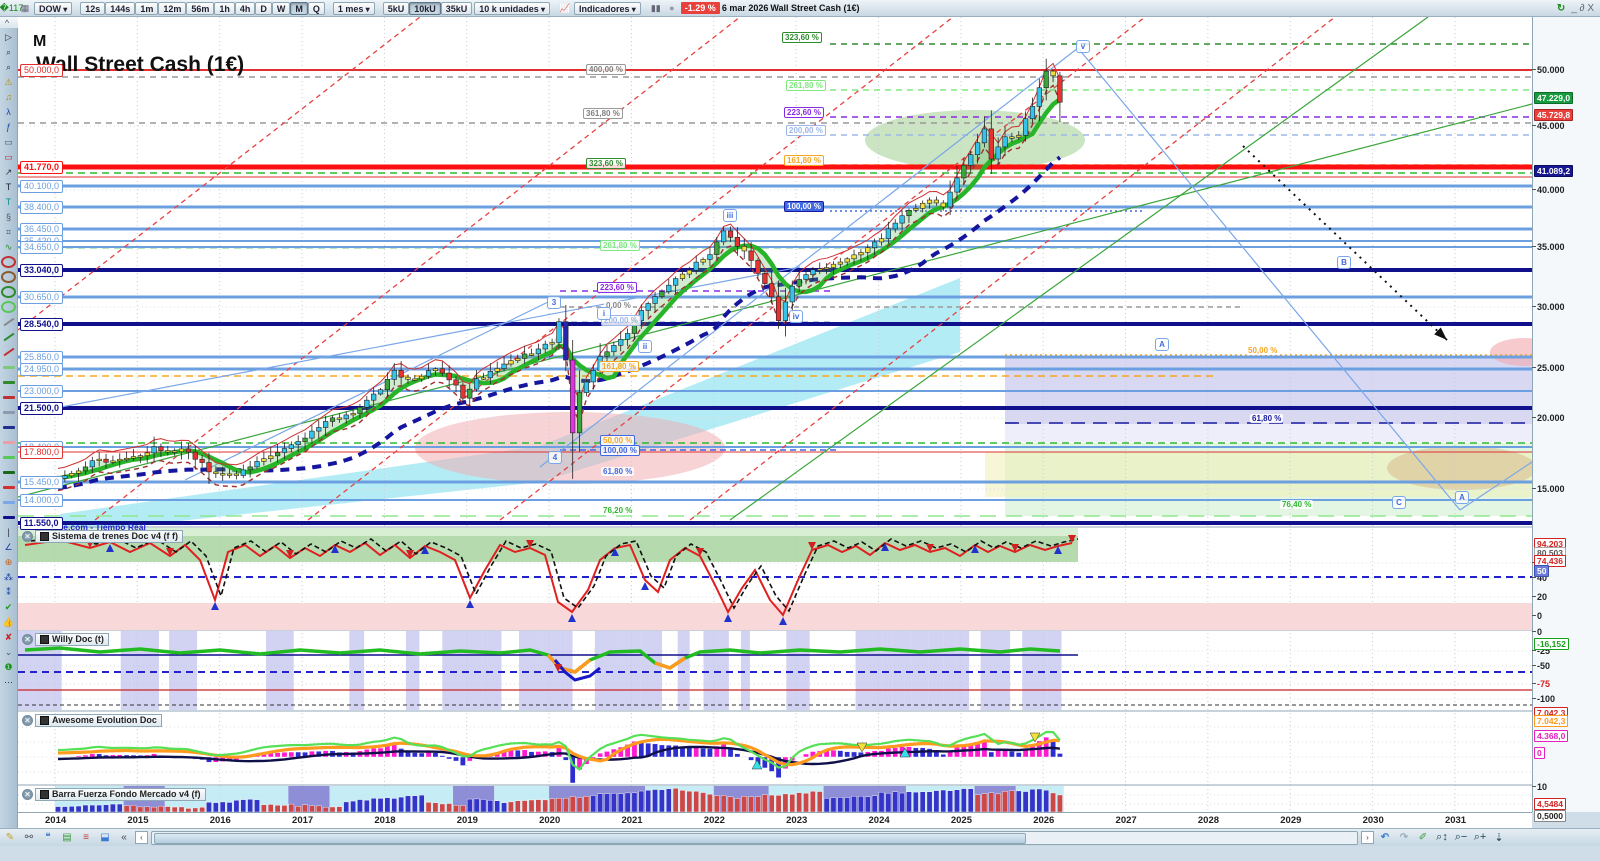 The height and width of the screenshot is (861, 1600). Describe the element at coordinates (1442, 837) in the screenshot. I see `zoom-reset-icon: ⌕↕` at that location.